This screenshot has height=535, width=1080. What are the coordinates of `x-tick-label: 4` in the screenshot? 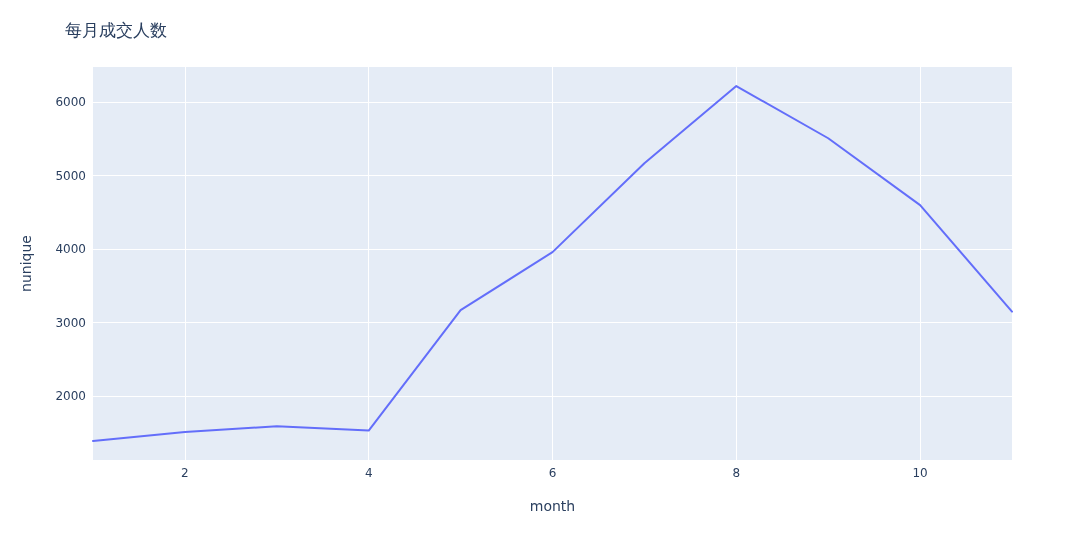 It's located at (368, 473).